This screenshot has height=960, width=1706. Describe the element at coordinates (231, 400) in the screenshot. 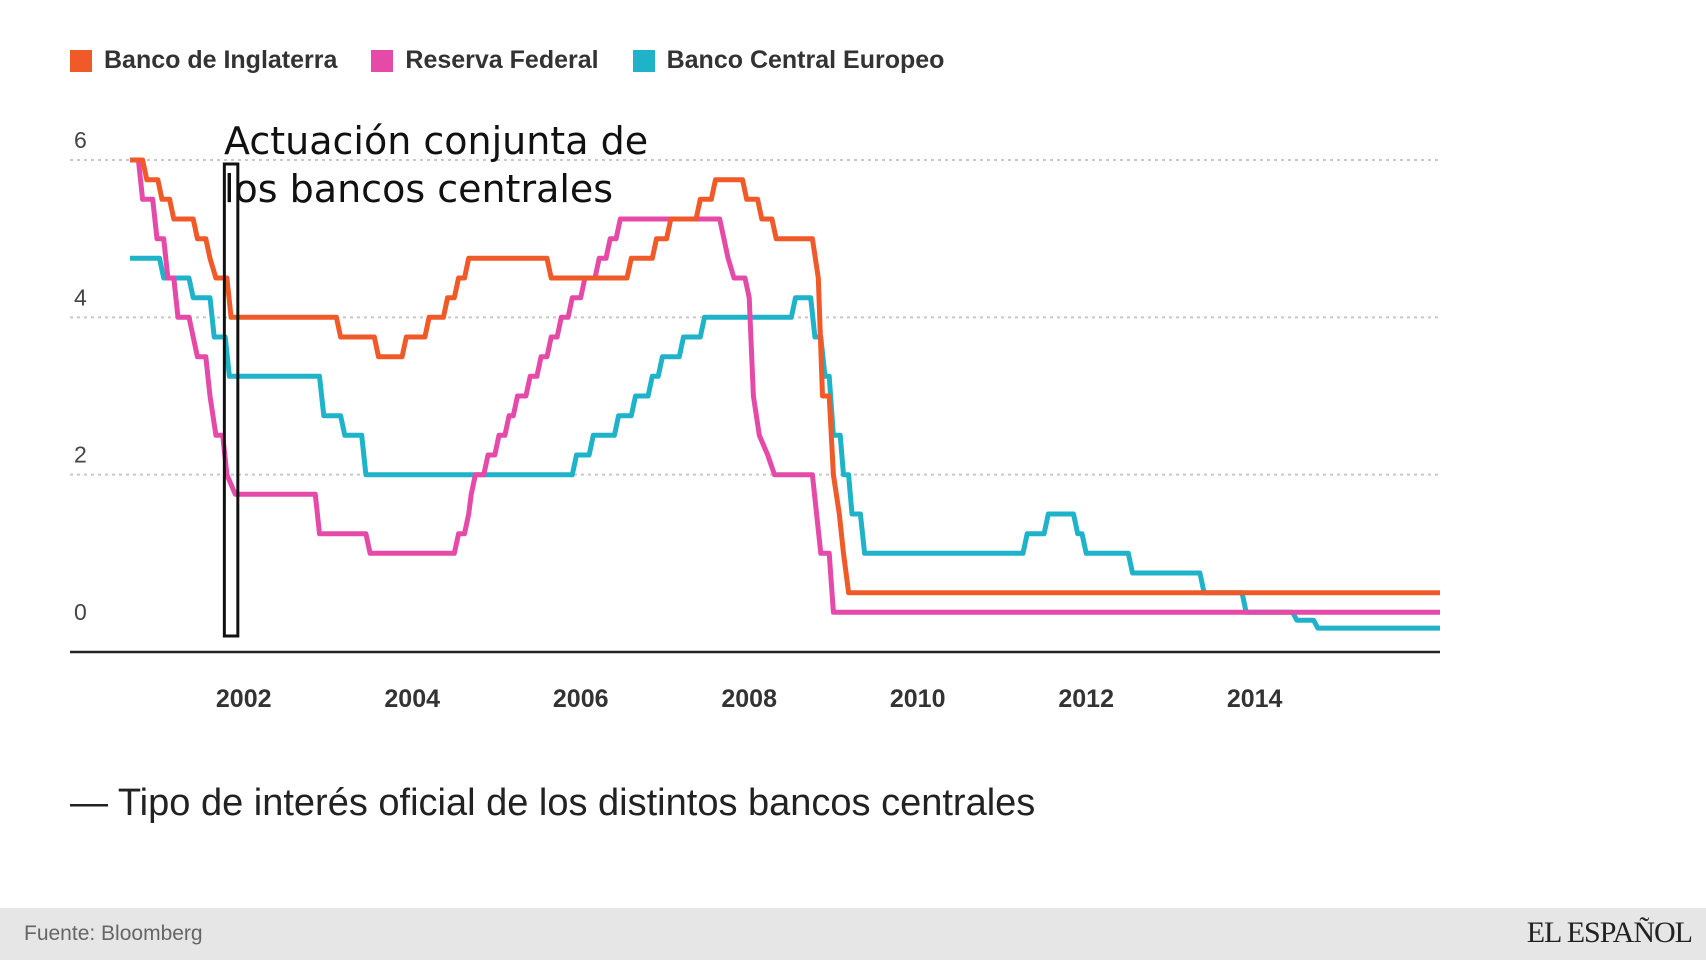

I see `joint-action-marker` at that location.